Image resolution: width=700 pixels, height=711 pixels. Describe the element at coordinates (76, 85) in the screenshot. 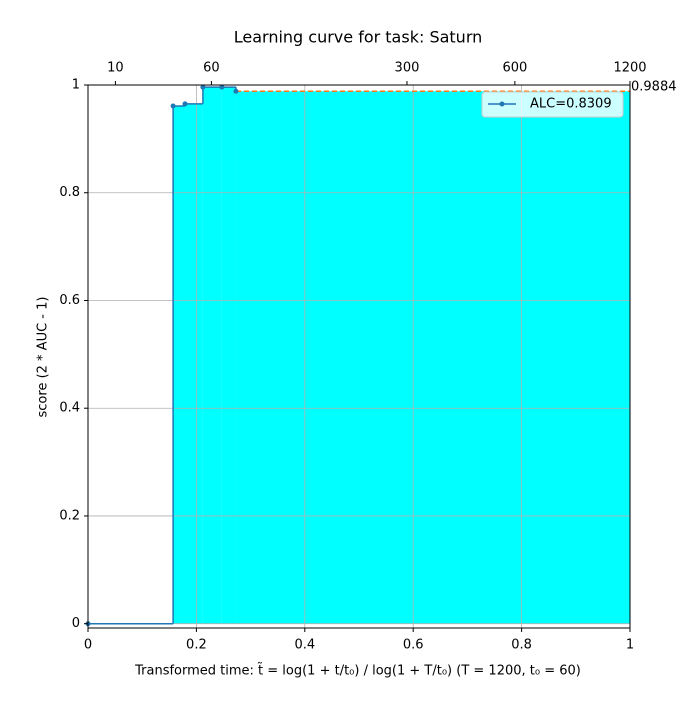

I see `y-tick-label: 1` at that location.